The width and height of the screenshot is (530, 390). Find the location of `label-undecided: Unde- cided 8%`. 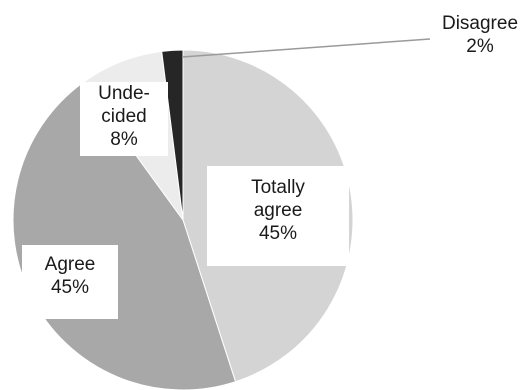

label-undecided: Unde- cided 8% is located at coordinates (124, 119).